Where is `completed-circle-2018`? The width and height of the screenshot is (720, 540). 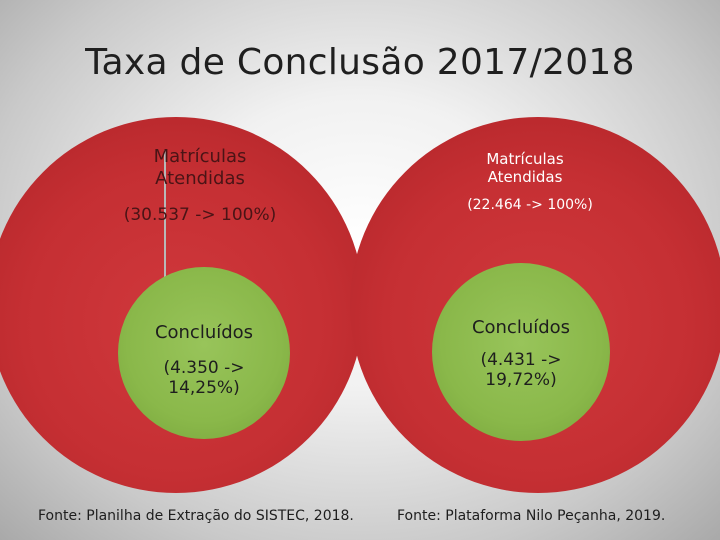
completed-circle-2018 is located at coordinates (521, 352).